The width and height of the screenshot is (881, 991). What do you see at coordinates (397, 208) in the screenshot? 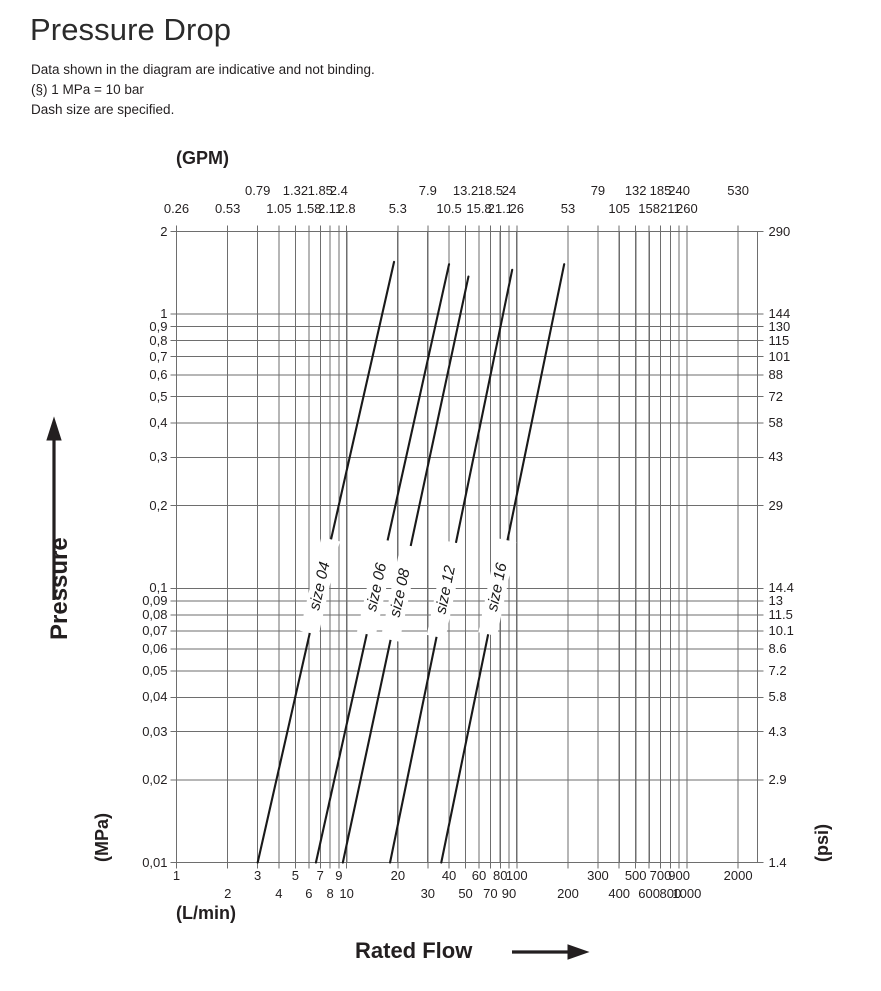
I see `gpm-tick-bottom-5.3: 5.3` at bounding box center [397, 208].